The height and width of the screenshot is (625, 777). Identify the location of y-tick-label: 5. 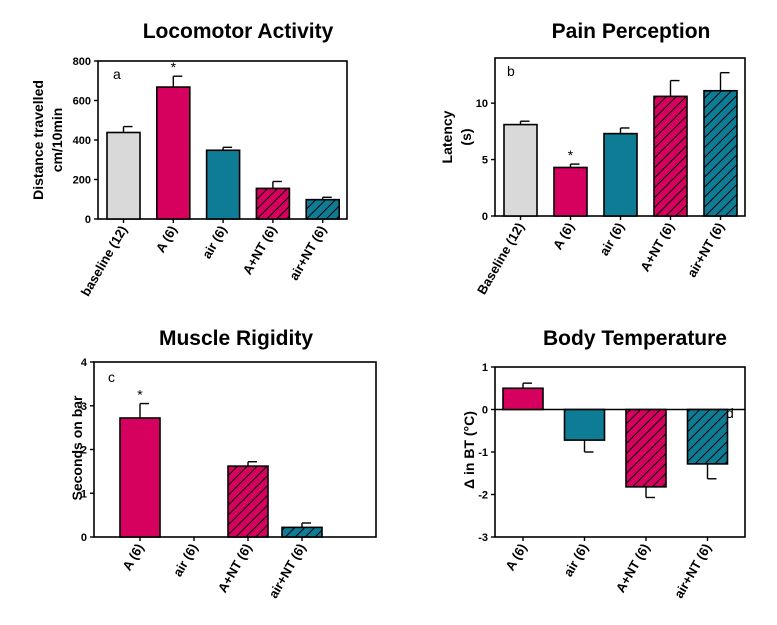
(485, 161).